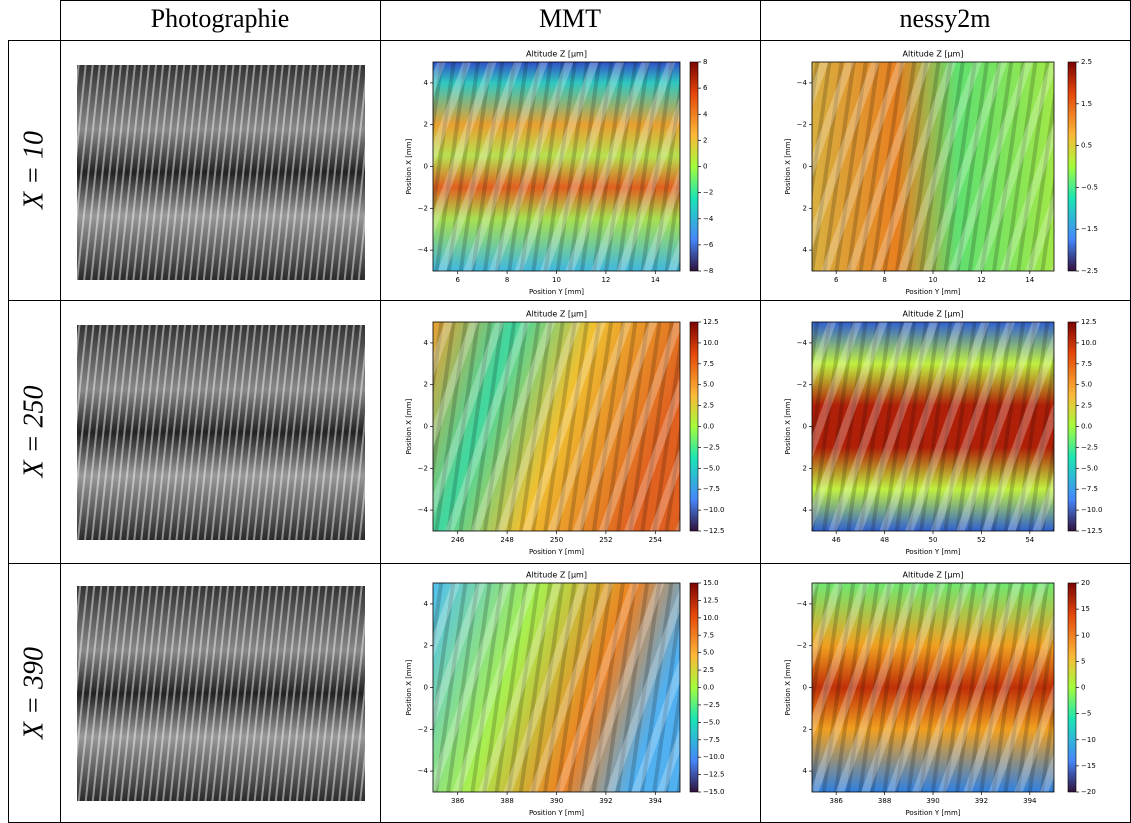 This screenshot has width=1131, height=823. What do you see at coordinates (711, 489) in the screenshot?
I see `colorbar-tick-label: −7.5` at bounding box center [711, 489].